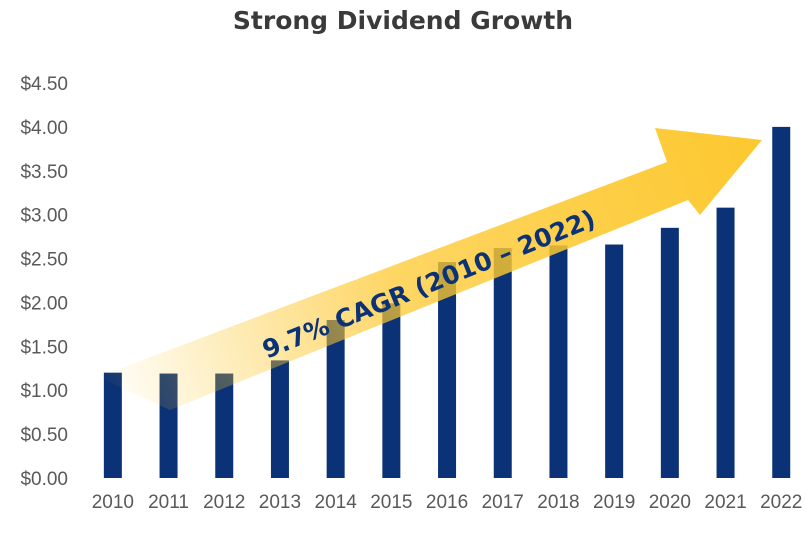  I want to click on x-tick-label: 2012, so click(224, 502).